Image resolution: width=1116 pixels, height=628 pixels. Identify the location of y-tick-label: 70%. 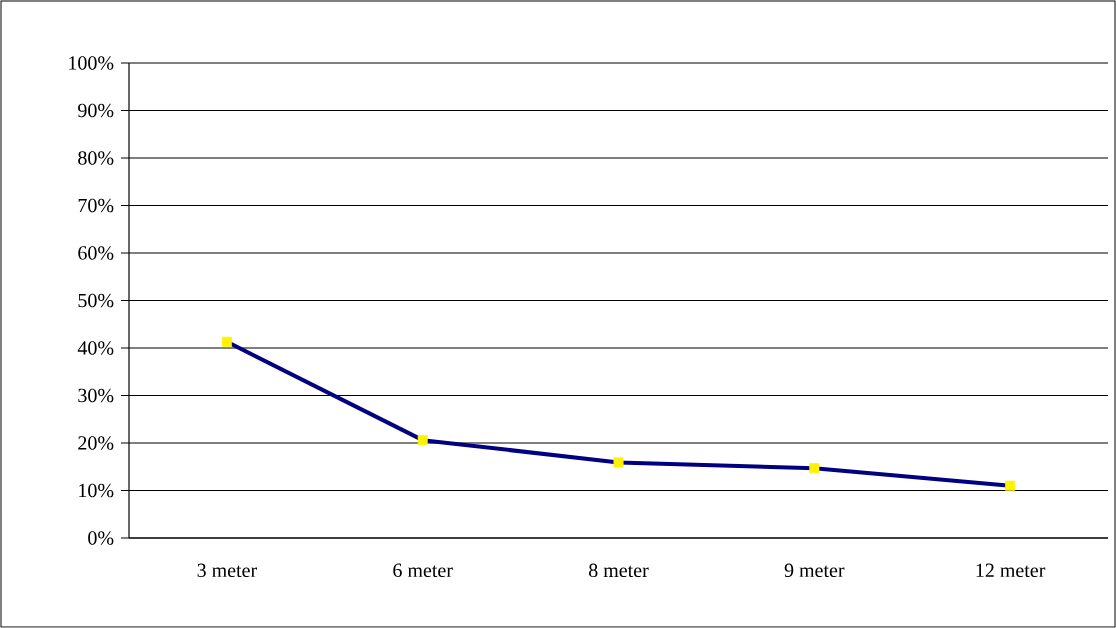
(96, 205).